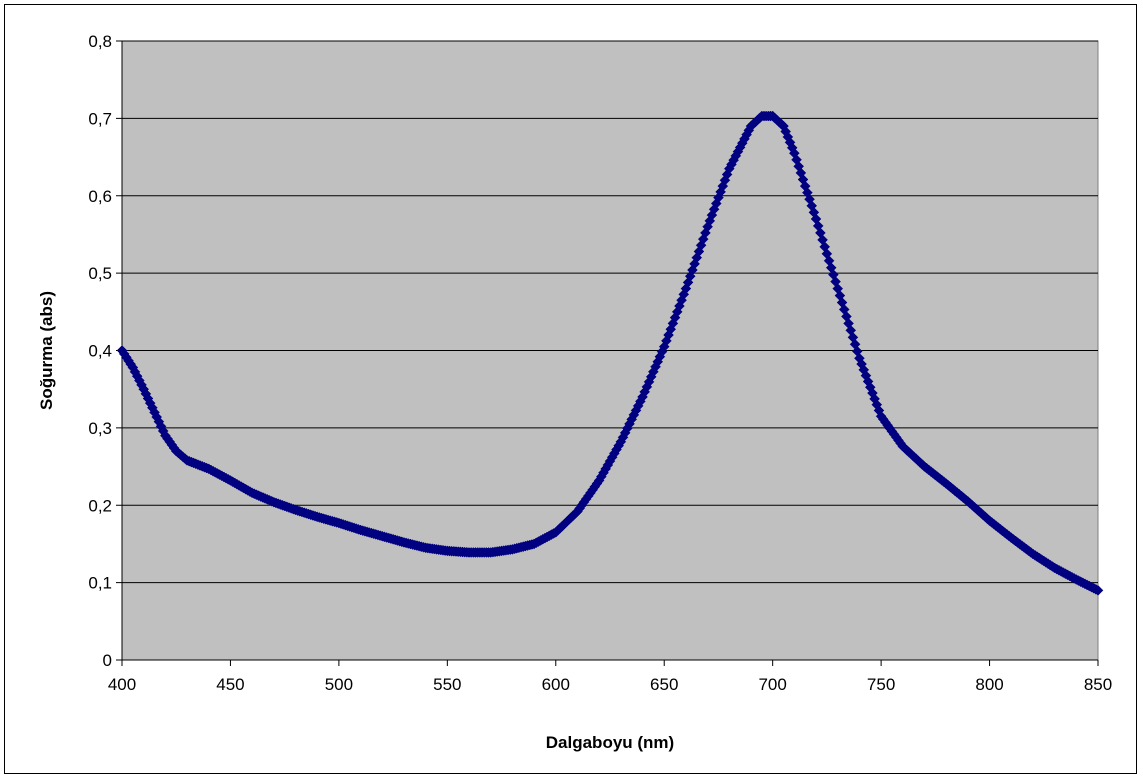  What do you see at coordinates (100, 273) in the screenshot?
I see `y-tick-label: 0,5` at bounding box center [100, 273].